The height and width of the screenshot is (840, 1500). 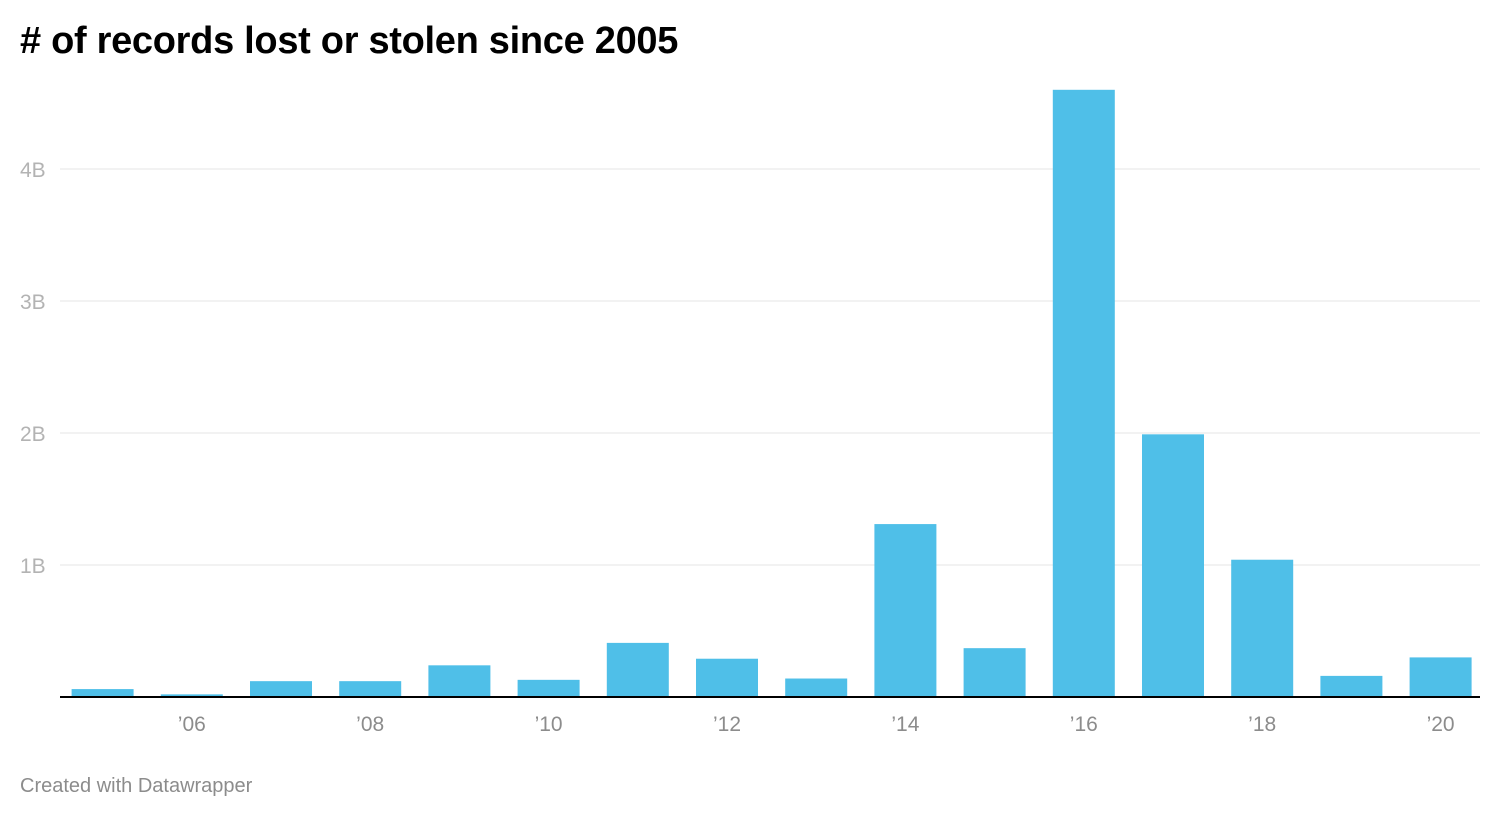 What do you see at coordinates (33, 302) in the screenshot?
I see `y-tick-label: 3B` at bounding box center [33, 302].